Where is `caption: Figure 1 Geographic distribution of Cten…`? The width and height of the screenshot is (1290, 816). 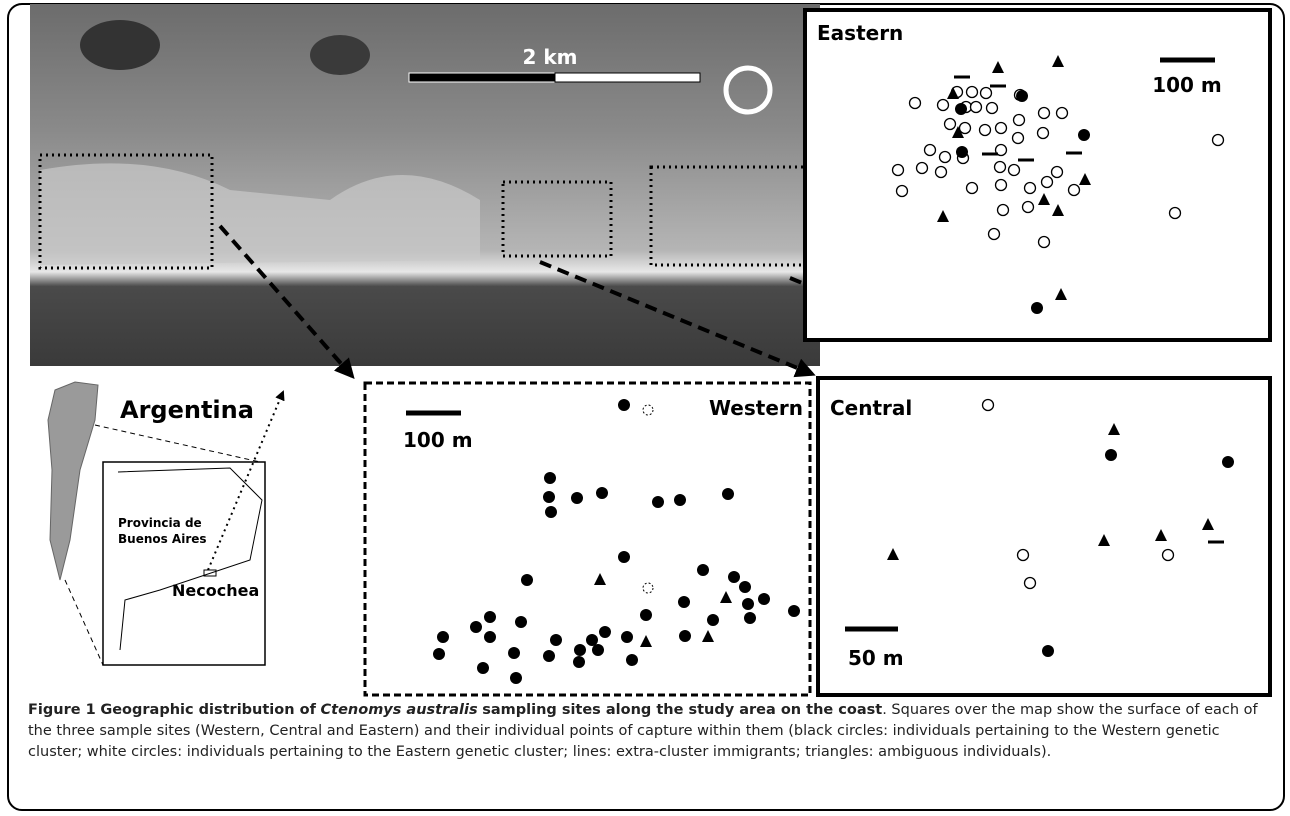
caption: Figure 1 Geographic distribution of Cten… is located at coordinates (648, 731).